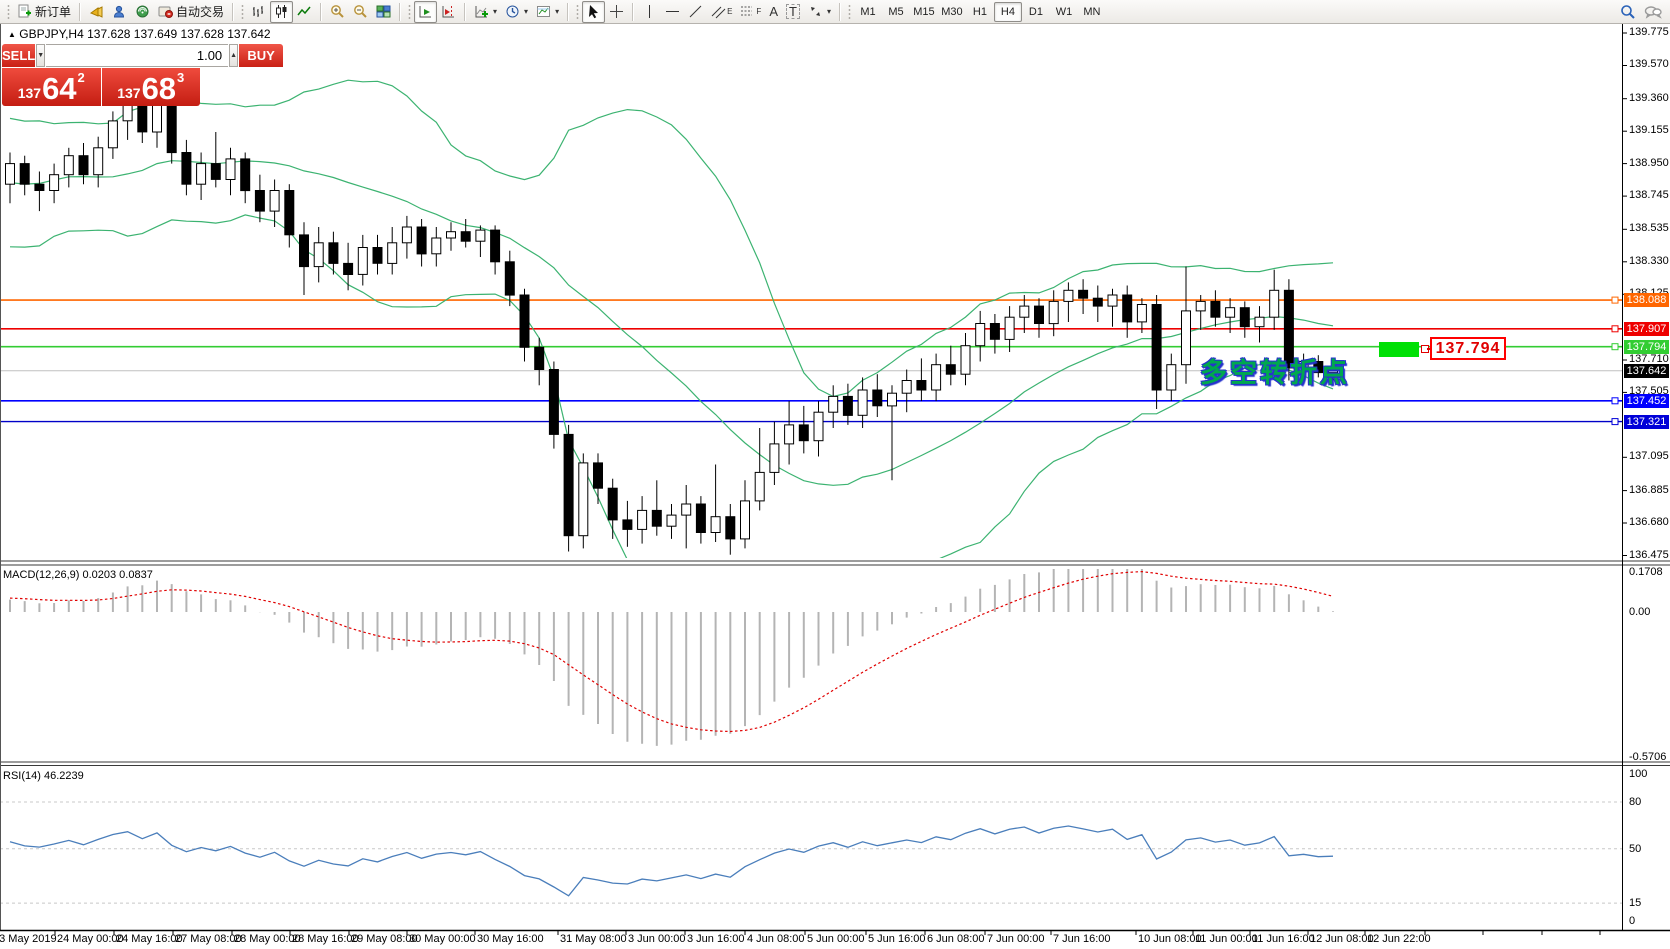  What do you see at coordinates (1615, 347) in the screenshot?
I see `level-connector-square` at bounding box center [1615, 347].